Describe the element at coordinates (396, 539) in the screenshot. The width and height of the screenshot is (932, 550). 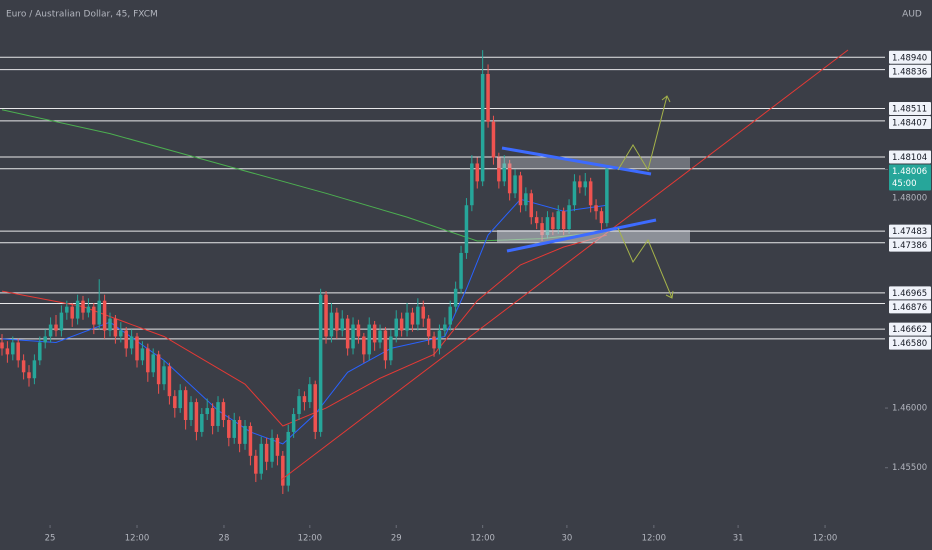
I see `x-tick-label: 29` at that location.